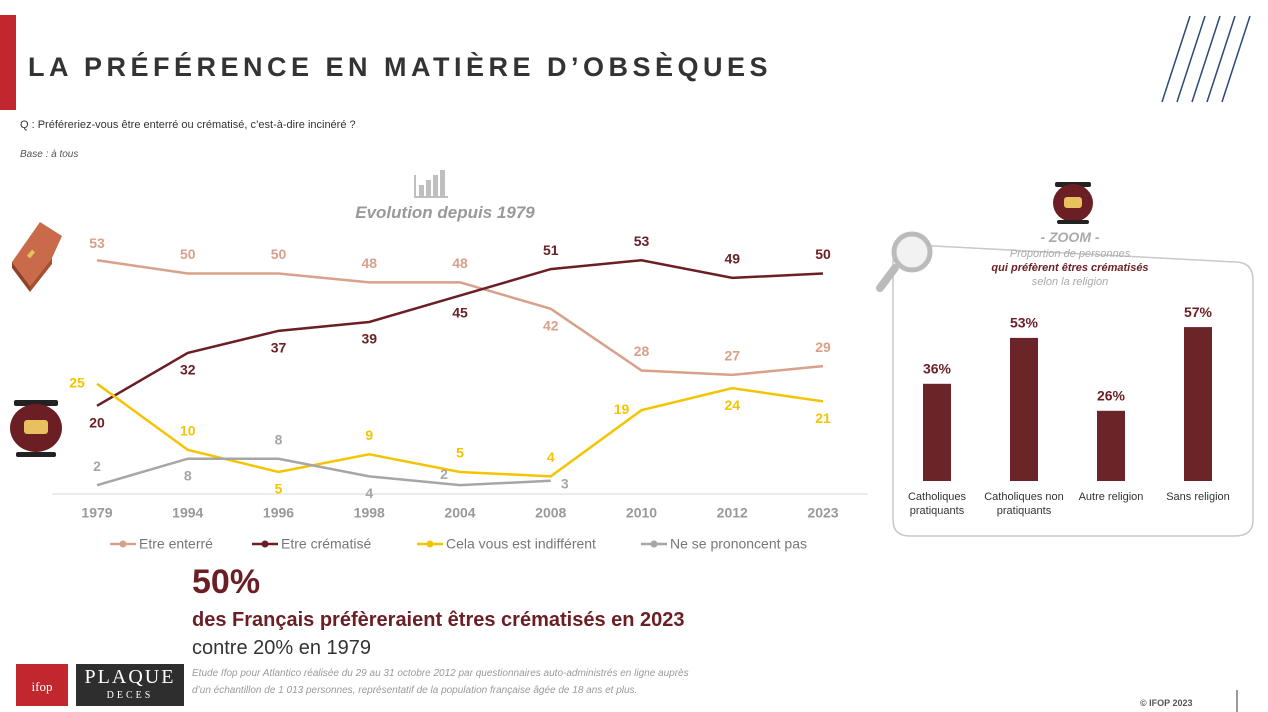  What do you see at coordinates (369, 339) in the screenshot?
I see `data-label: 39` at bounding box center [369, 339].